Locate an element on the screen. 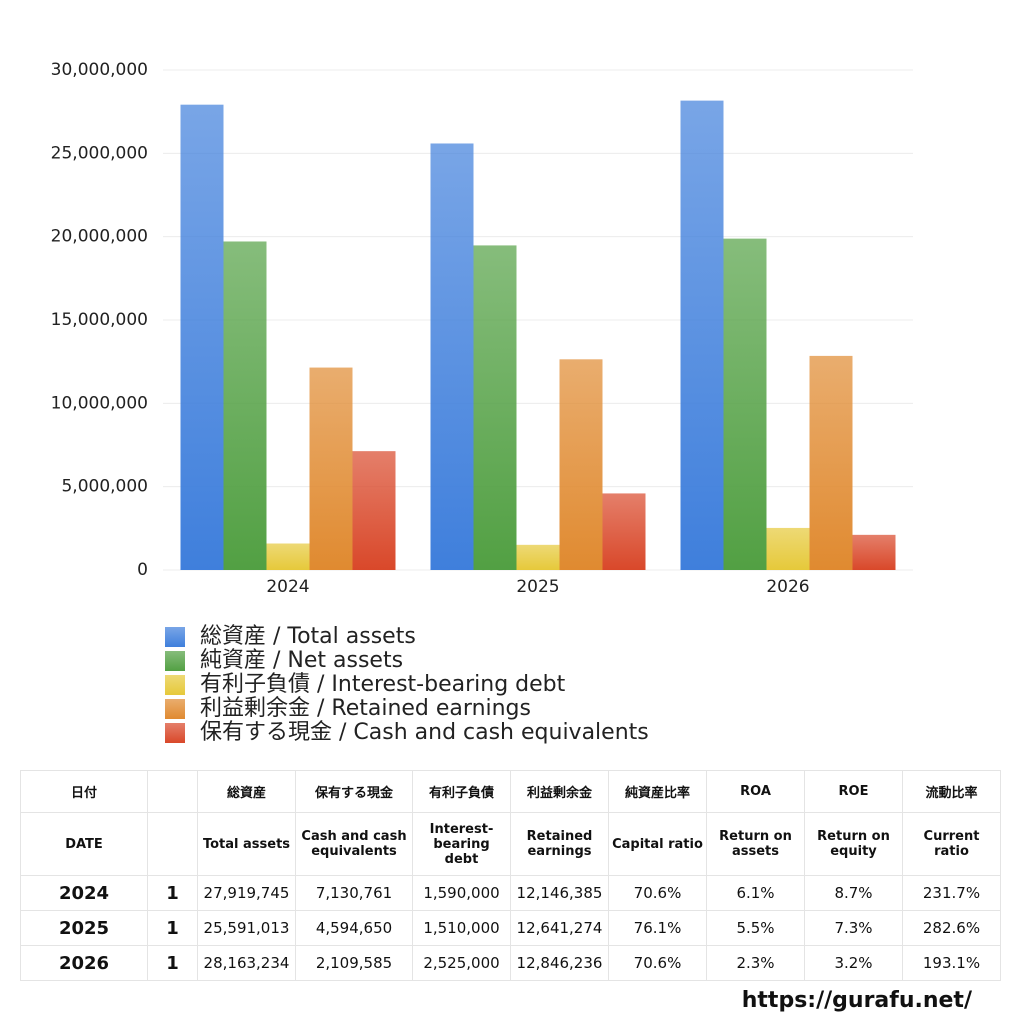 This screenshot has height=1024, width=1024. table-cell: ROE is located at coordinates (853, 791).